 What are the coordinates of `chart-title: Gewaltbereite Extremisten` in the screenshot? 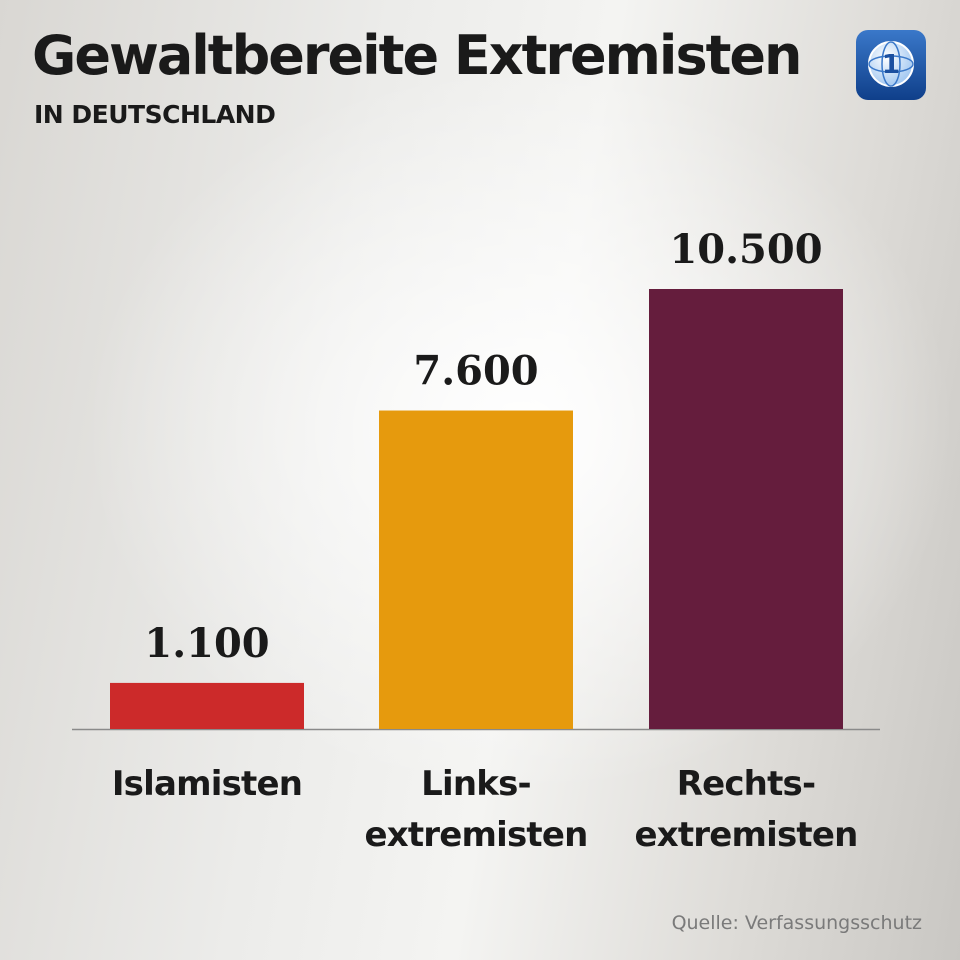 It's located at (417, 55).